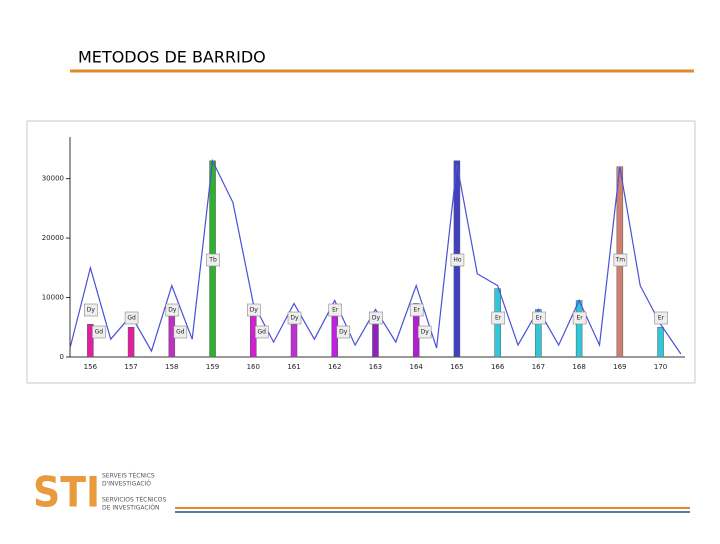  I want to click on peak-label: Tm, so click(620, 260).